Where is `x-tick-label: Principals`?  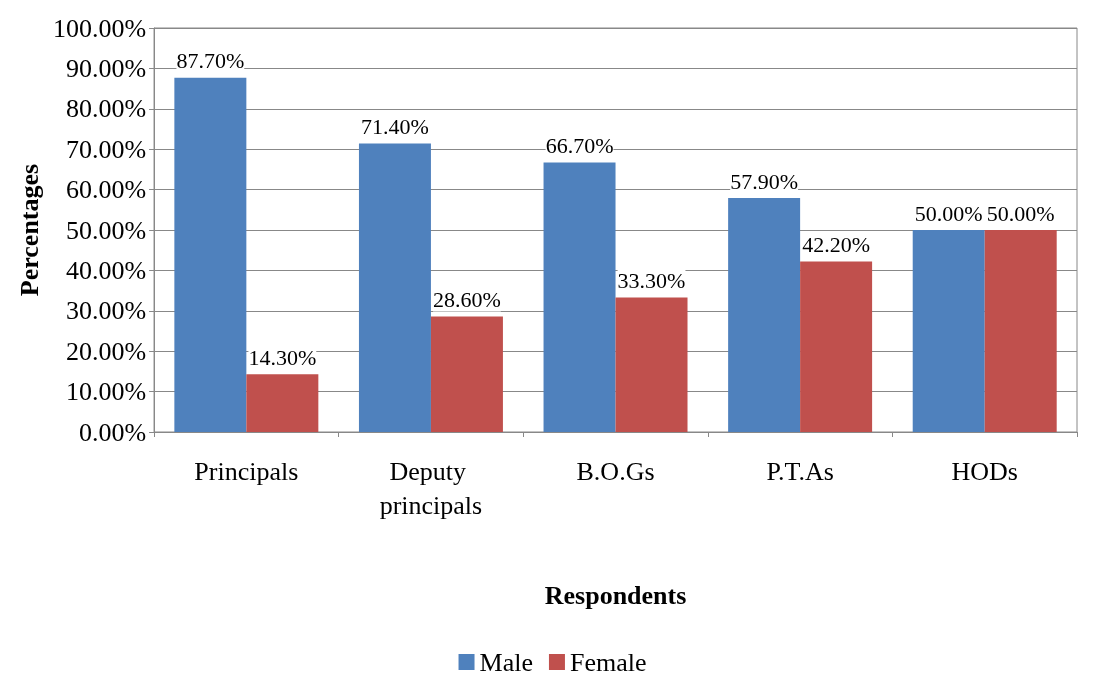 x-tick-label: Principals is located at coordinates (246, 471).